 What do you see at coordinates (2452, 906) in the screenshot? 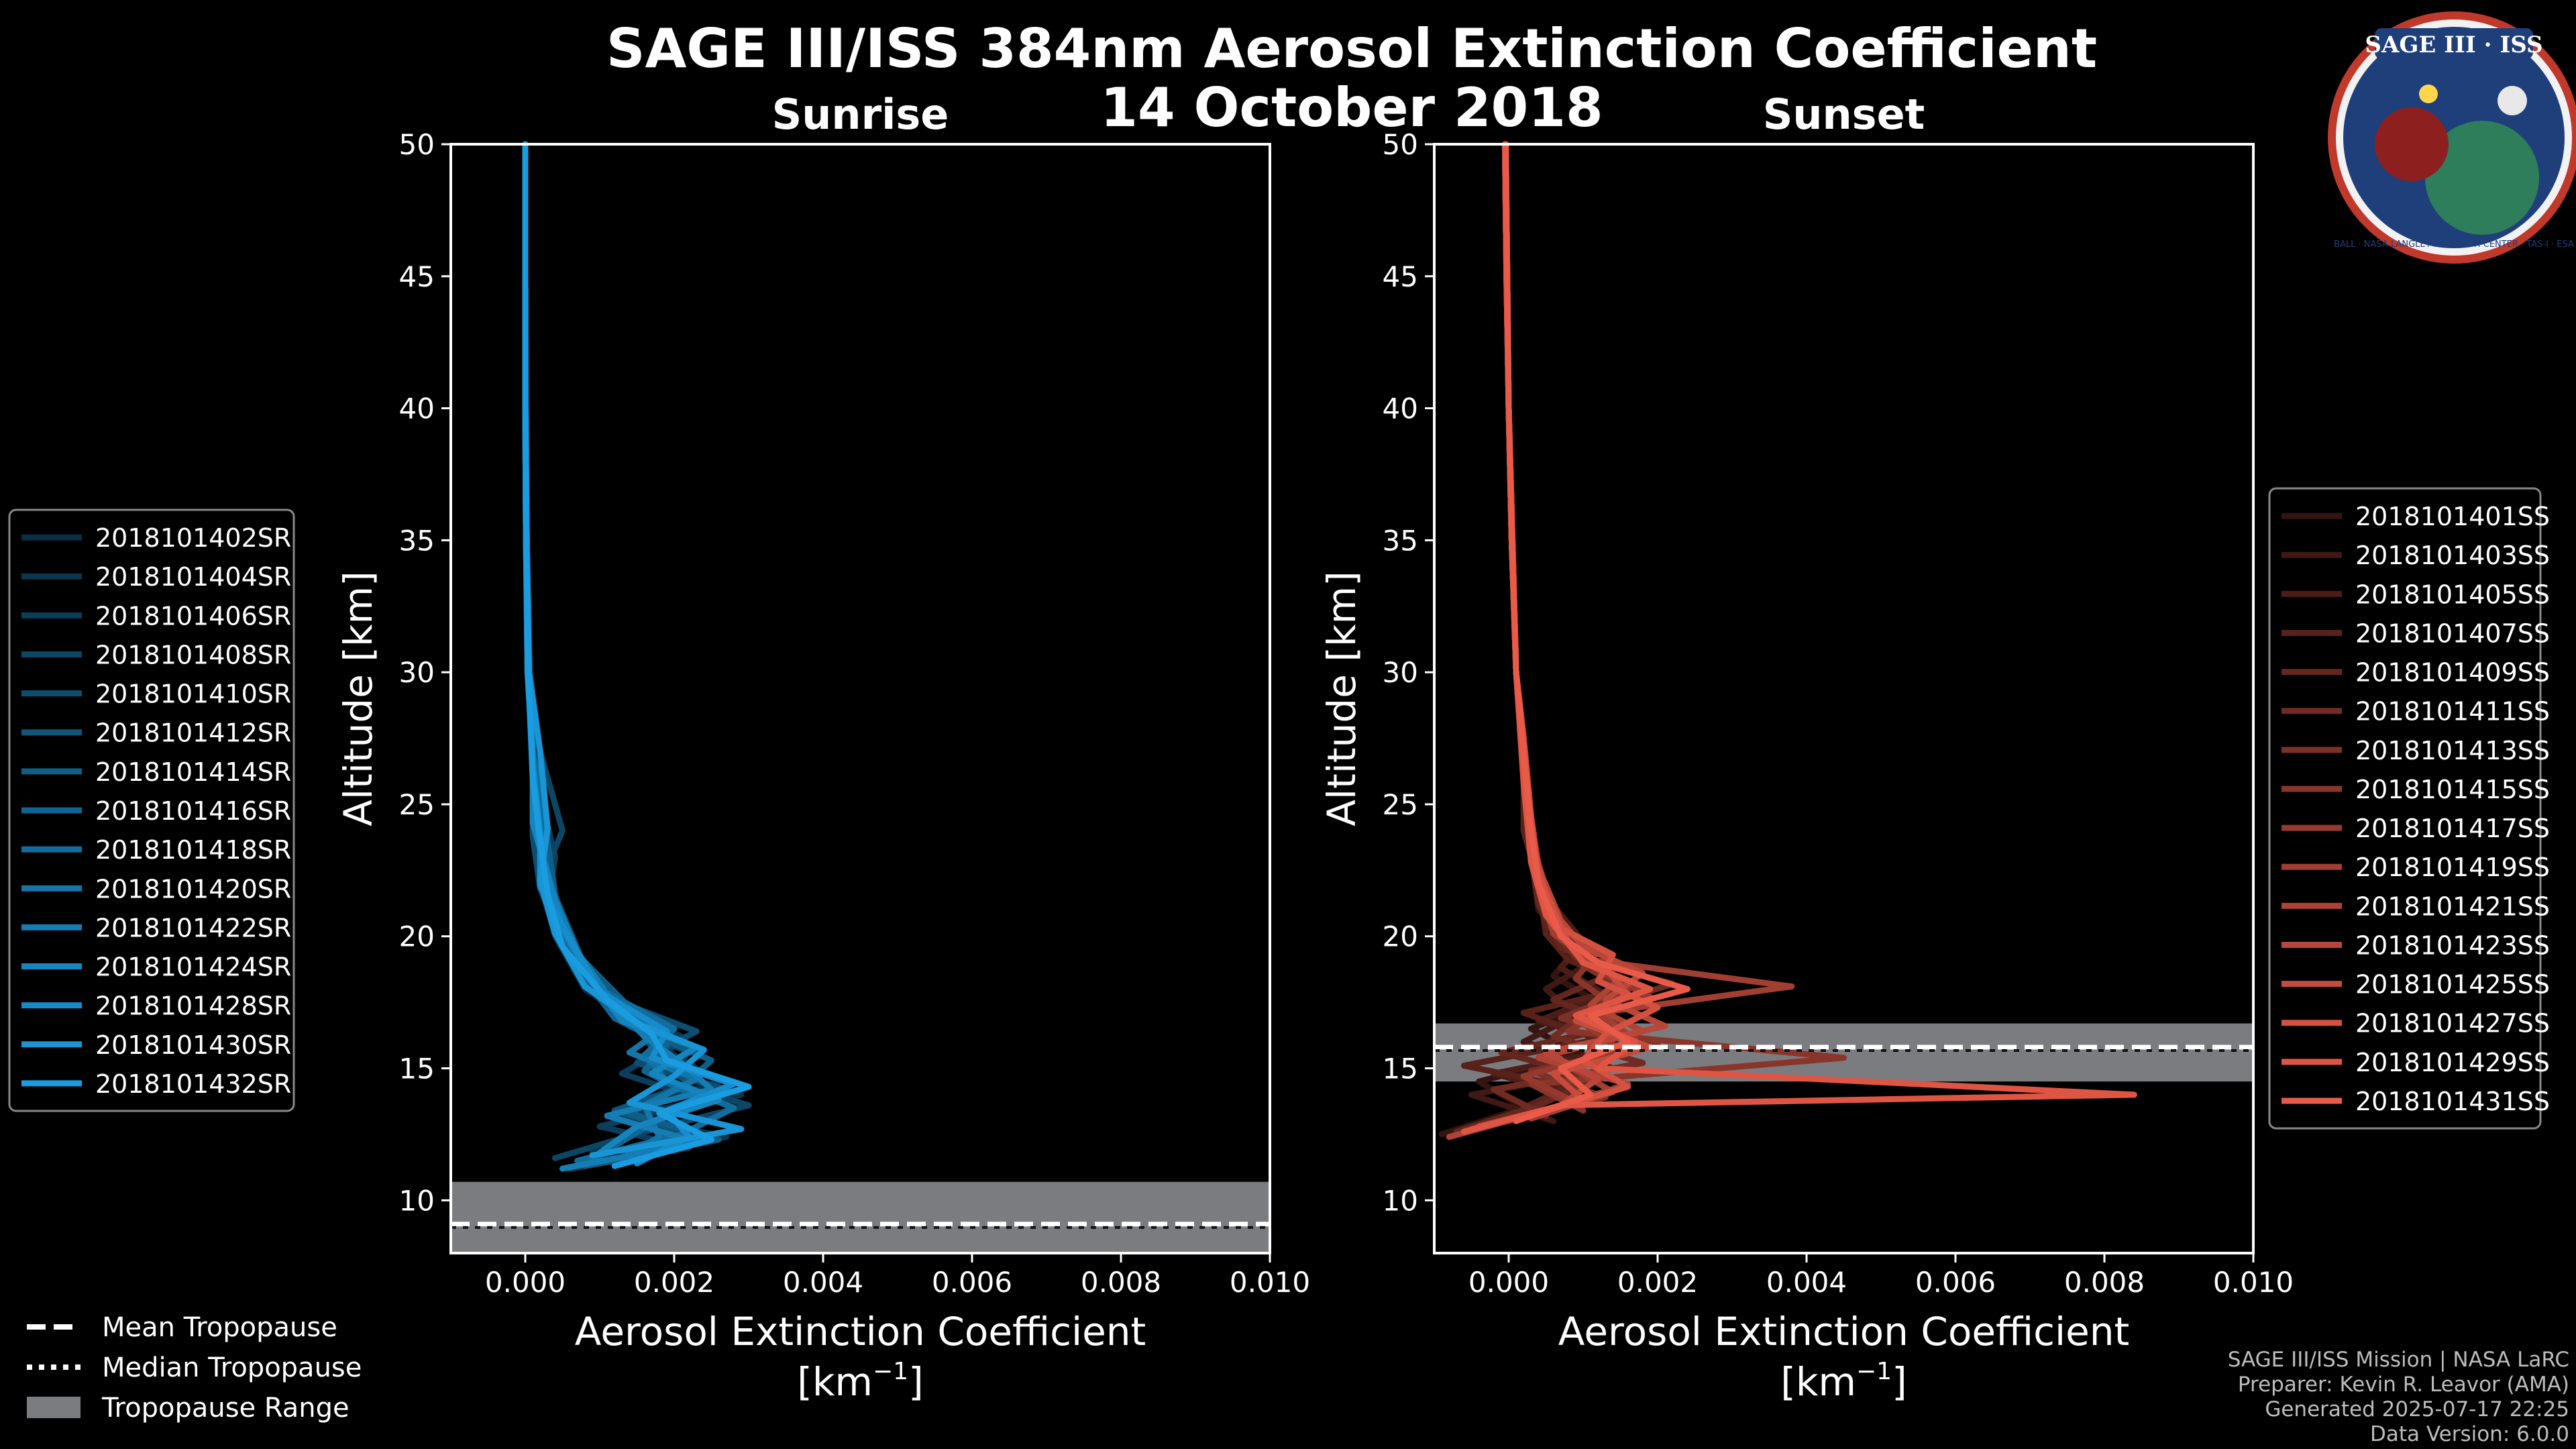
I see `legend-entry: 2018101421SS` at bounding box center [2452, 906].